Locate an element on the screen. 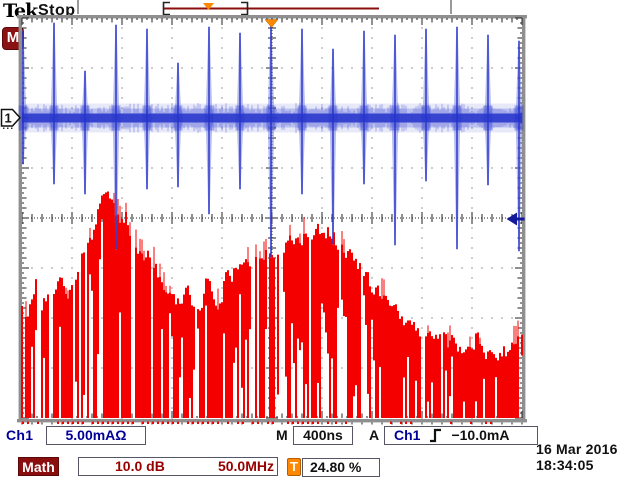  trigger-level-arrow is located at coordinates (515, 219).